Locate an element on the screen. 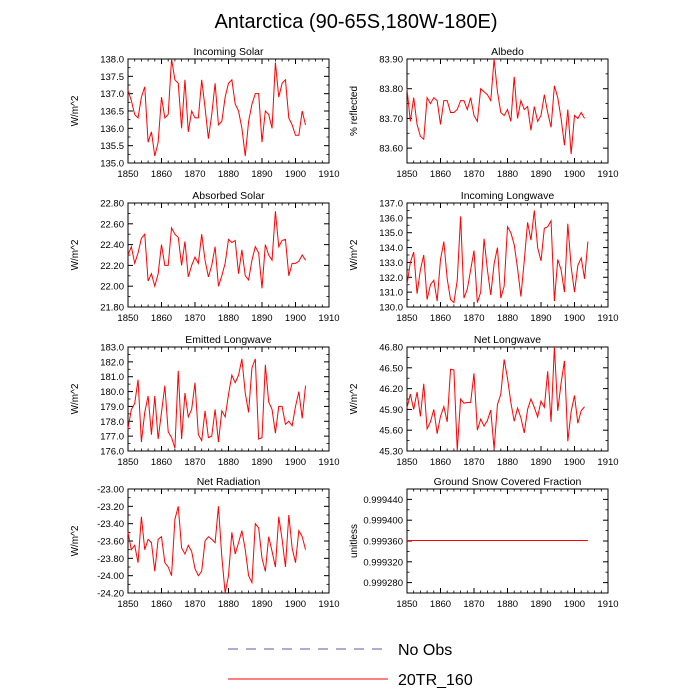  y-tick-label: 83.80 is located at coordinates (391, 89).